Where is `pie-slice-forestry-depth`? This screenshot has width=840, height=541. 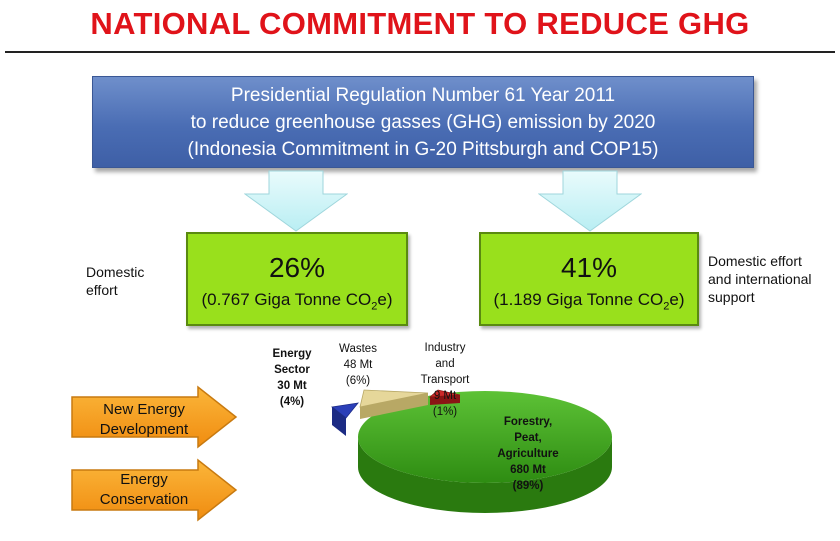 pie-slice-forestry-depth is located at coordinates (485, 475).